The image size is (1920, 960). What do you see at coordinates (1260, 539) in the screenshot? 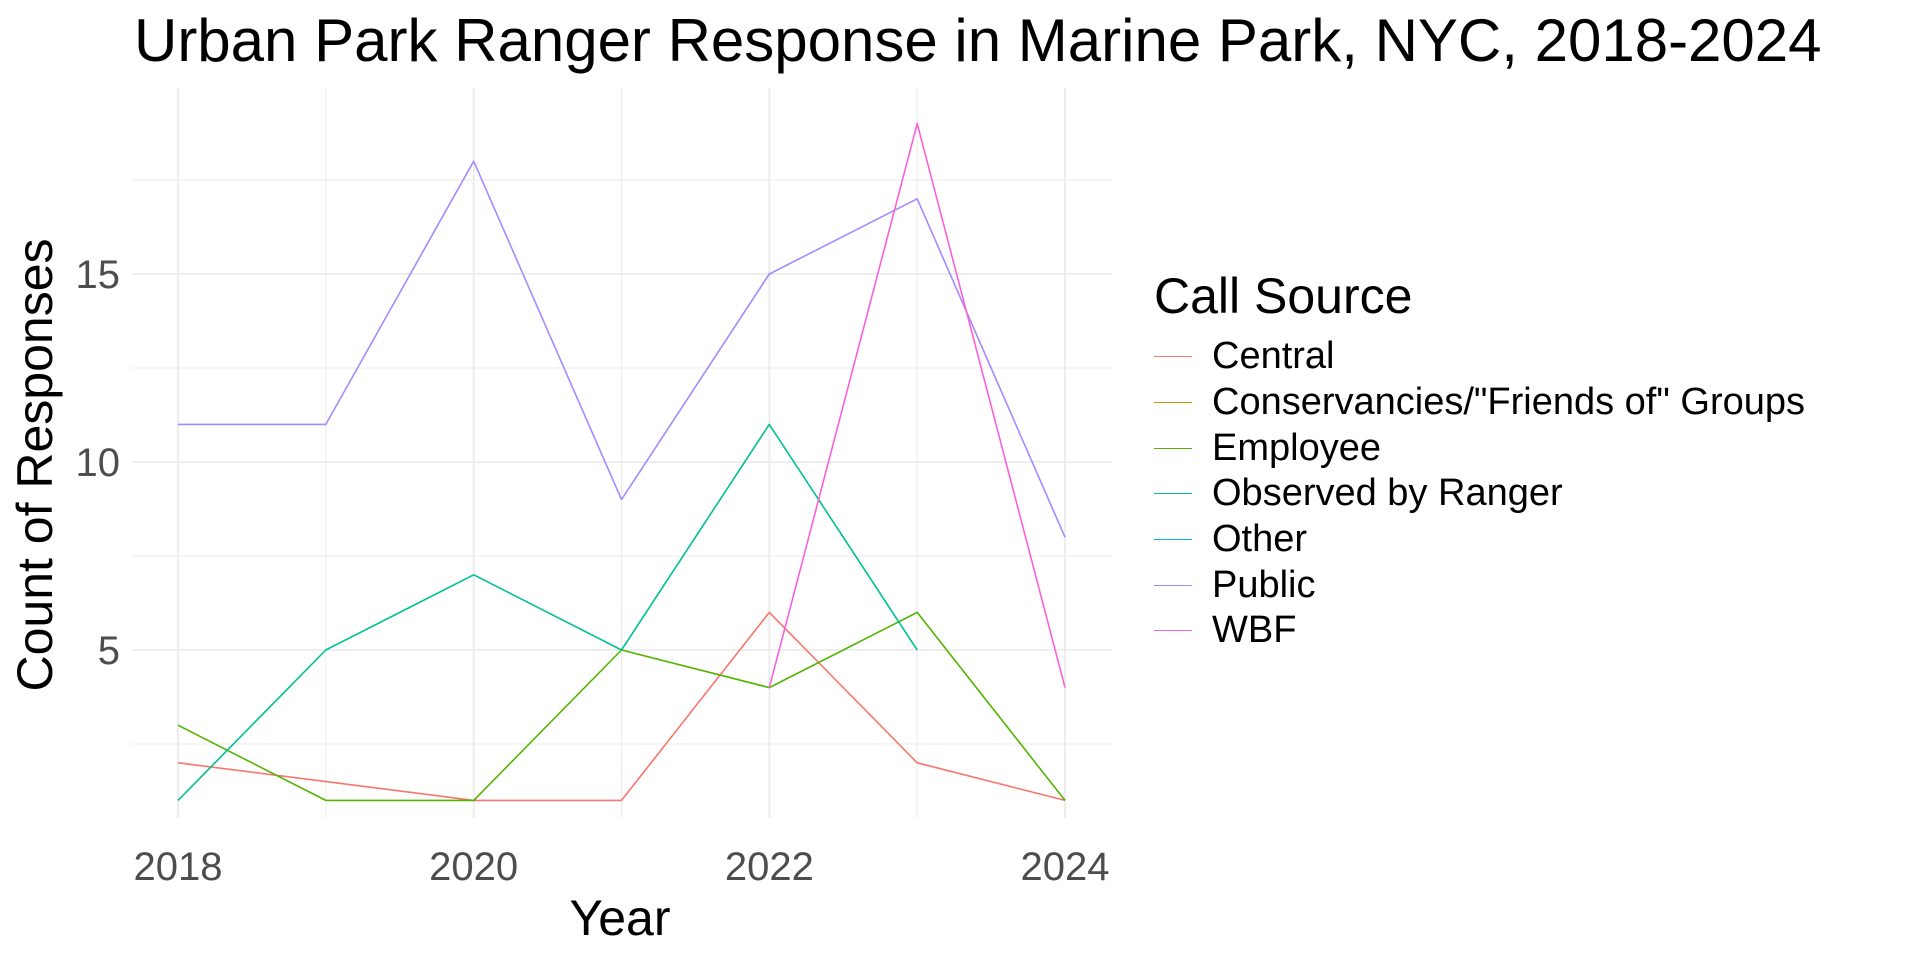
I see `legend-label: Other` at bounding box center [1260, 539].